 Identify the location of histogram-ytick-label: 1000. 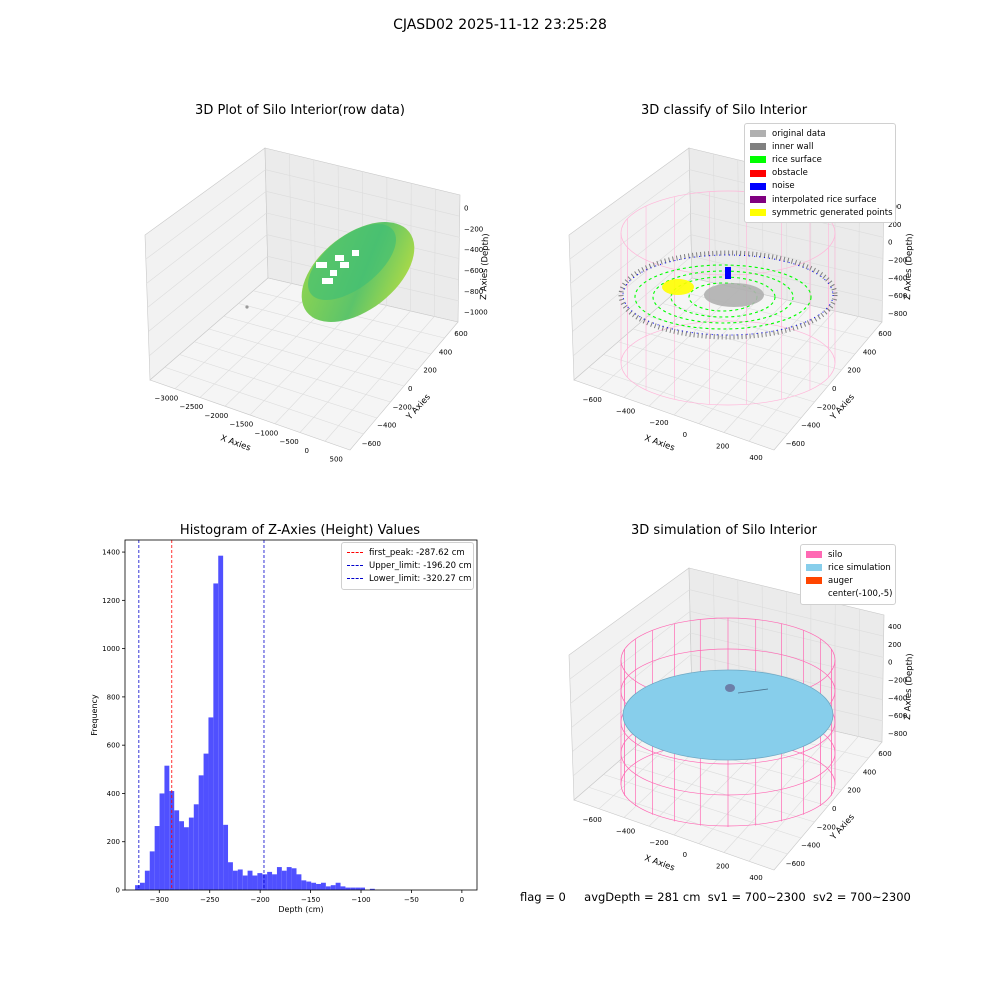
(111, 649).